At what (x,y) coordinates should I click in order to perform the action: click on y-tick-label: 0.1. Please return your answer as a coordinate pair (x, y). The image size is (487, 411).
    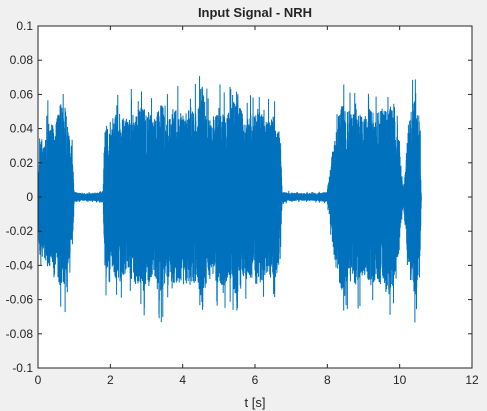
    Looking at the image, I should click on (24, 26).